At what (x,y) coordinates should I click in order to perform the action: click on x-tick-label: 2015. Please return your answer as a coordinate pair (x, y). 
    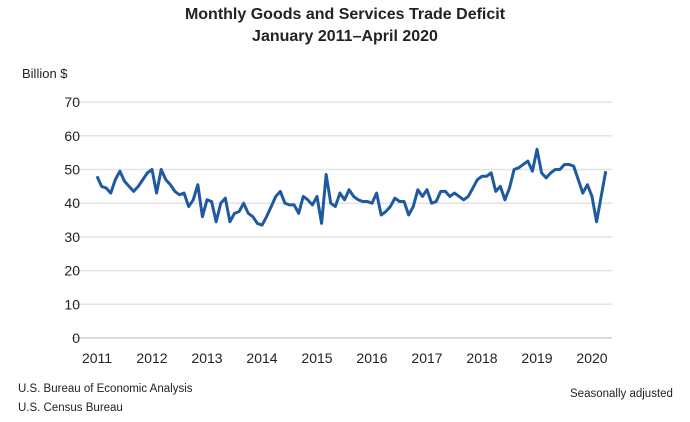
    Looking at the image, I should click on (316, 358).